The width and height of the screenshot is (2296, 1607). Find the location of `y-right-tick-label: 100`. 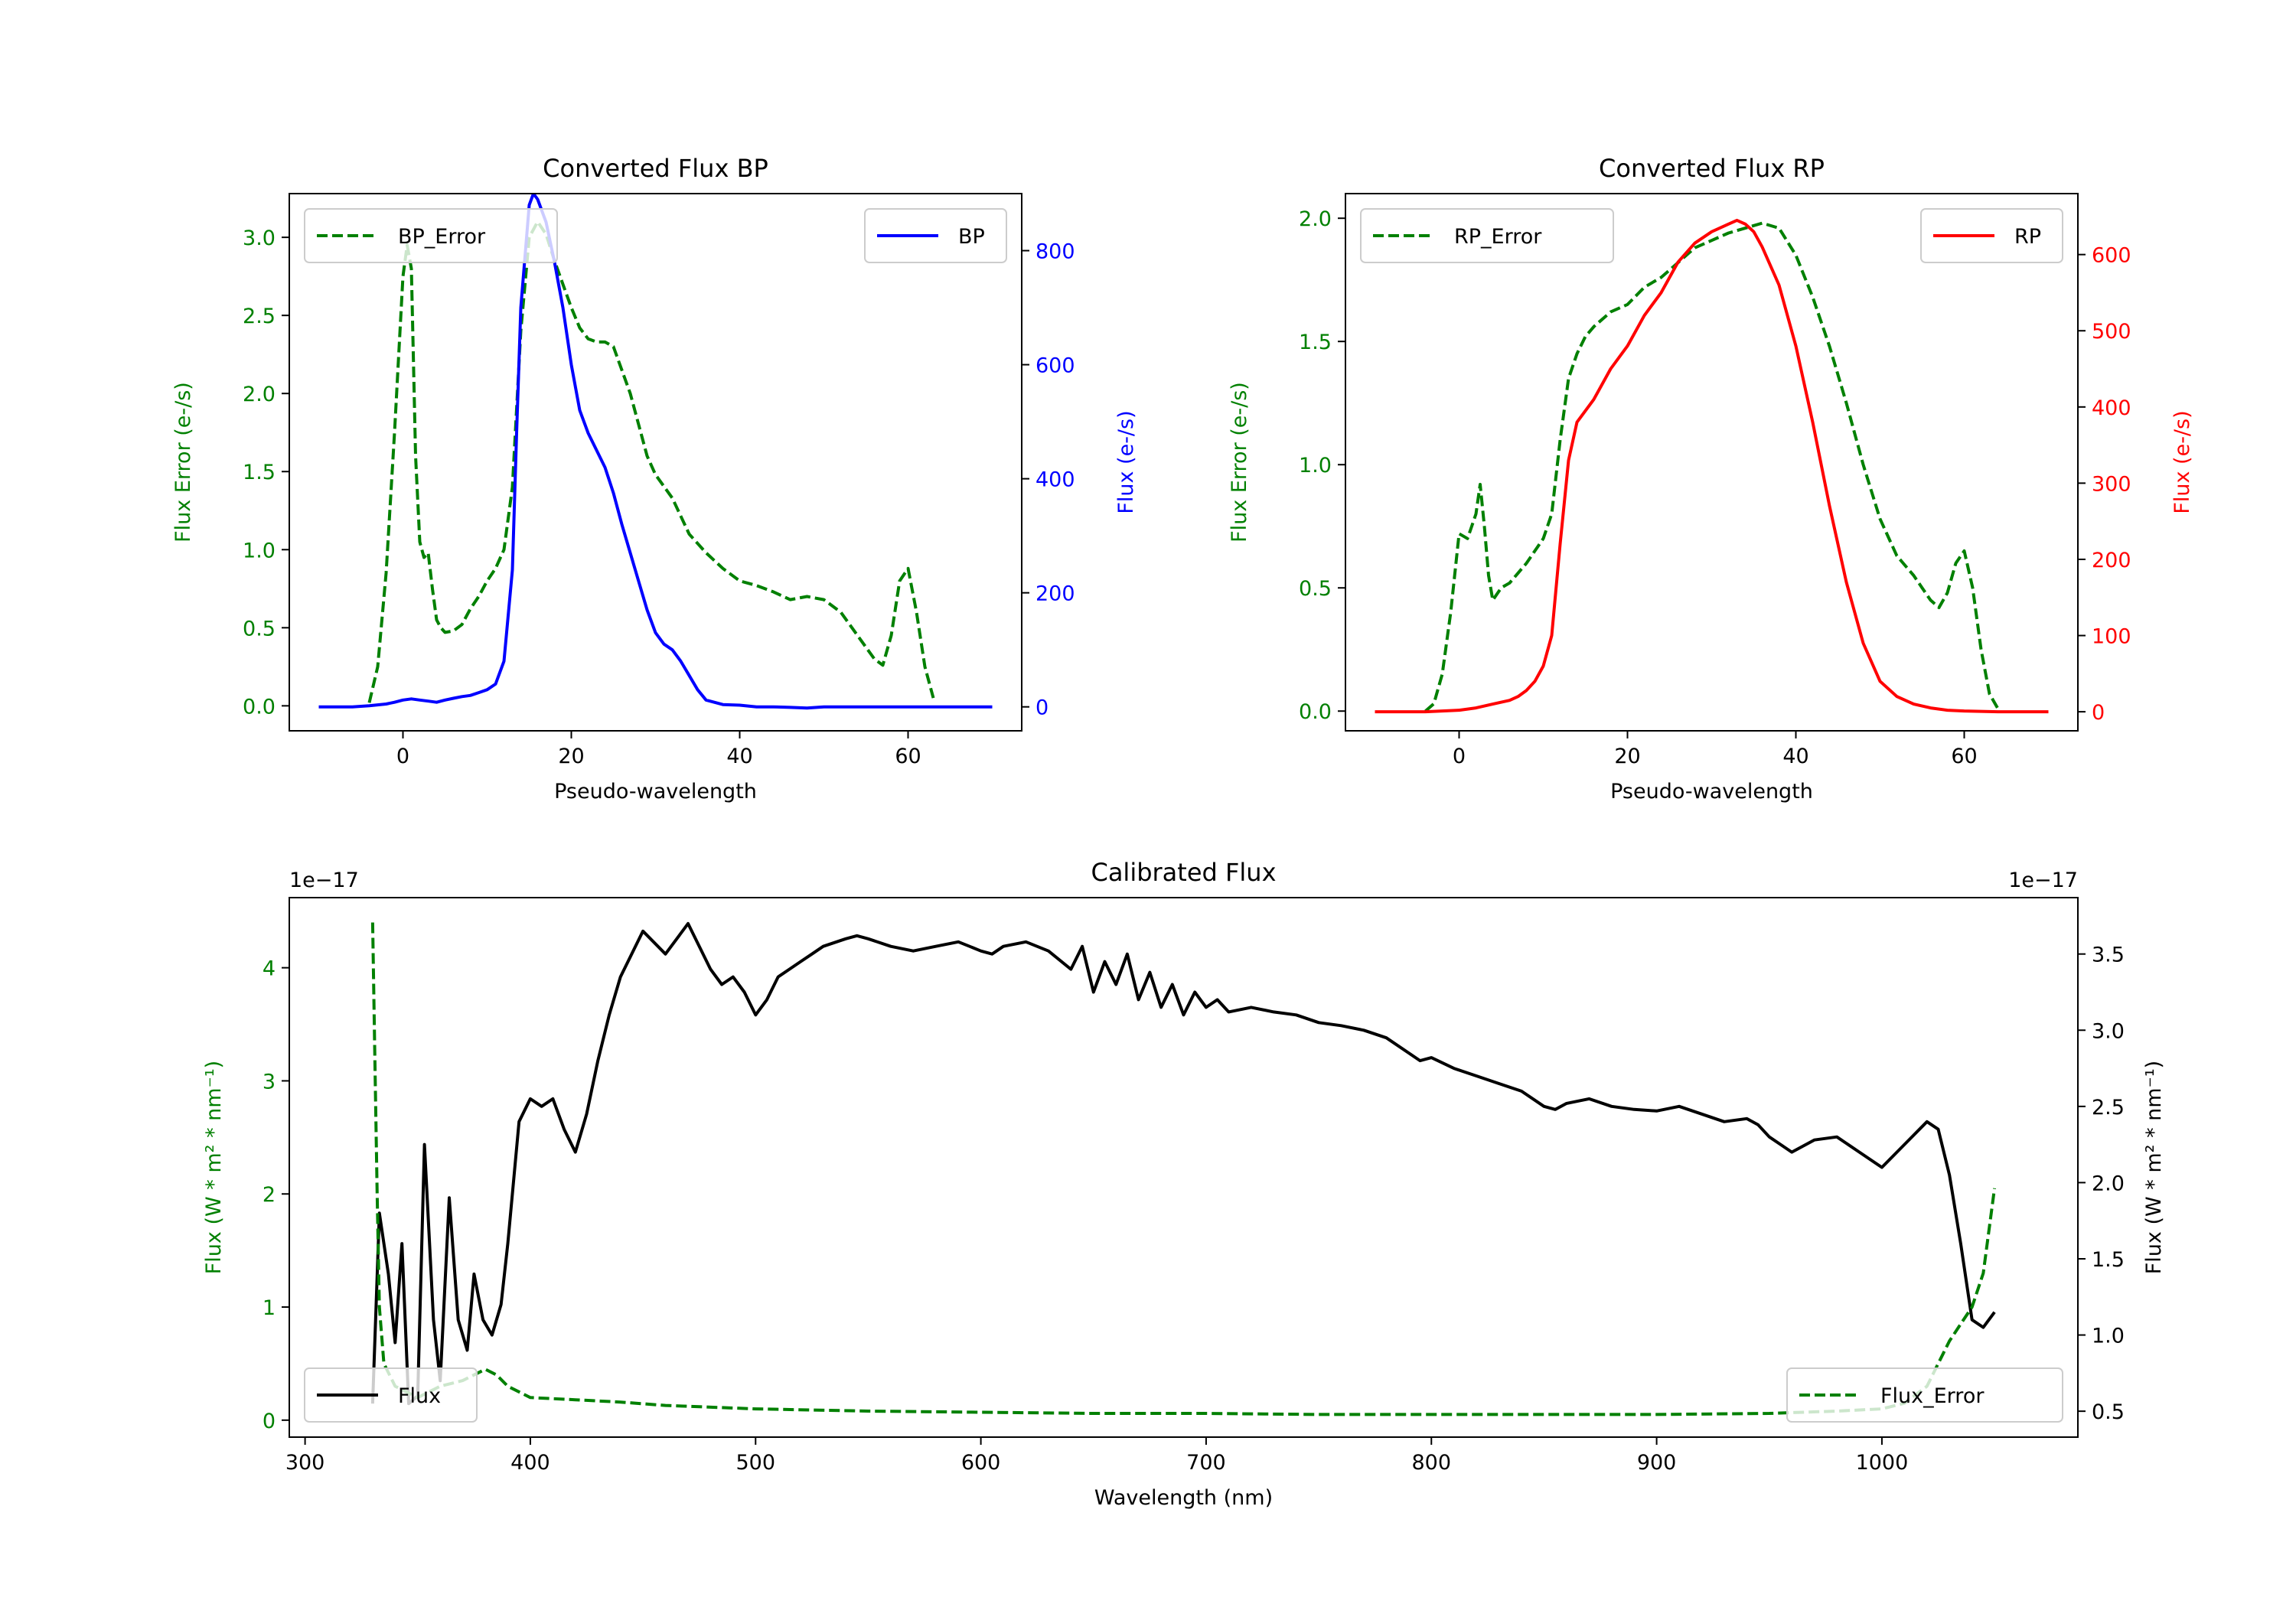

y-right-tick-label: 100 is located at coordinates (2111, 637).